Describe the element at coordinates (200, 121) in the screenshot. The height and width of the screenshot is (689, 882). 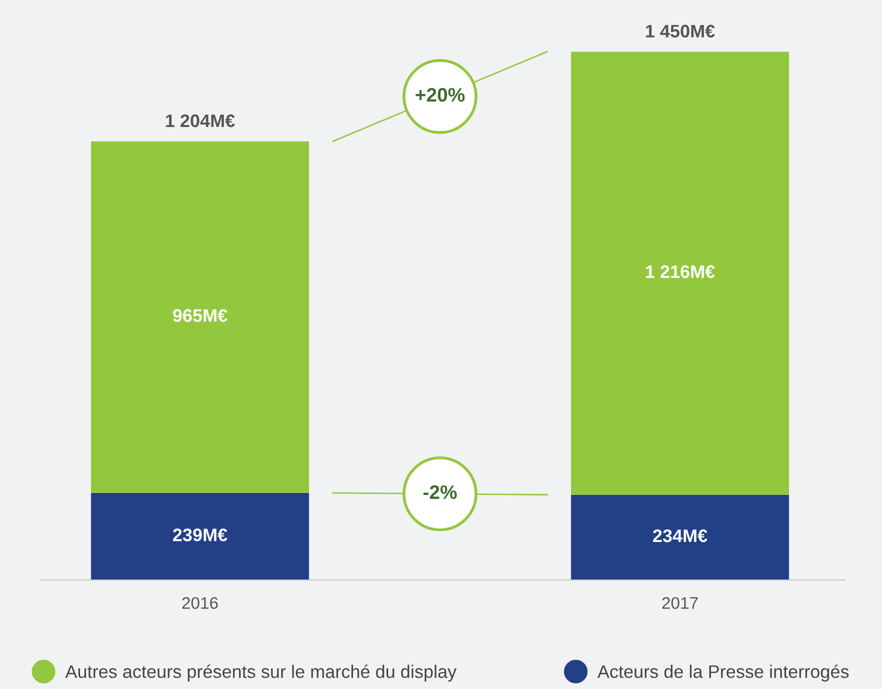
I see `total-label: 1 204M€` at that location.